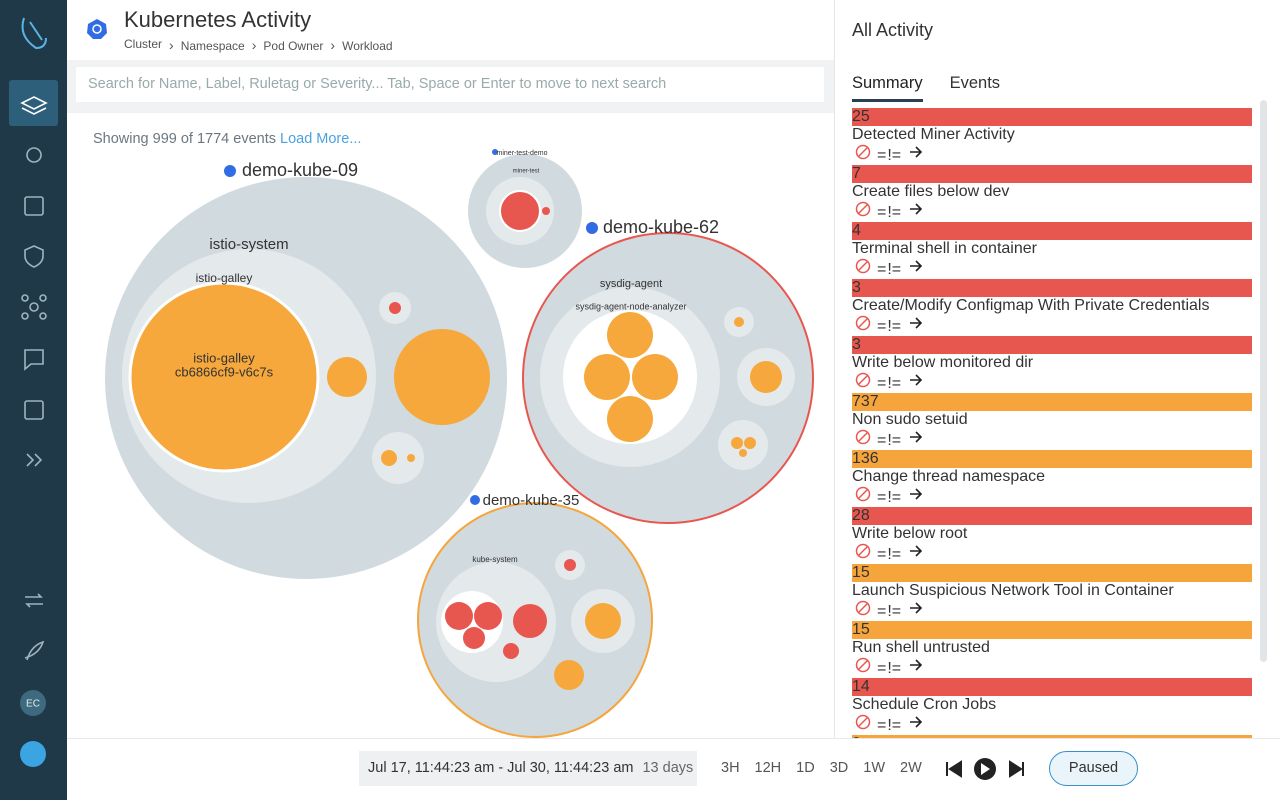  I want to click on bubble-label: miner-test-demo, so click(522, 153).